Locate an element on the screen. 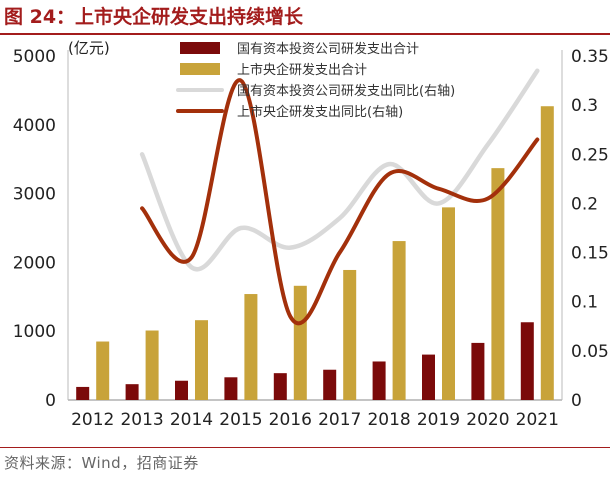  y-right-tick-label: 0.05 is located at coordinates (590, 352).